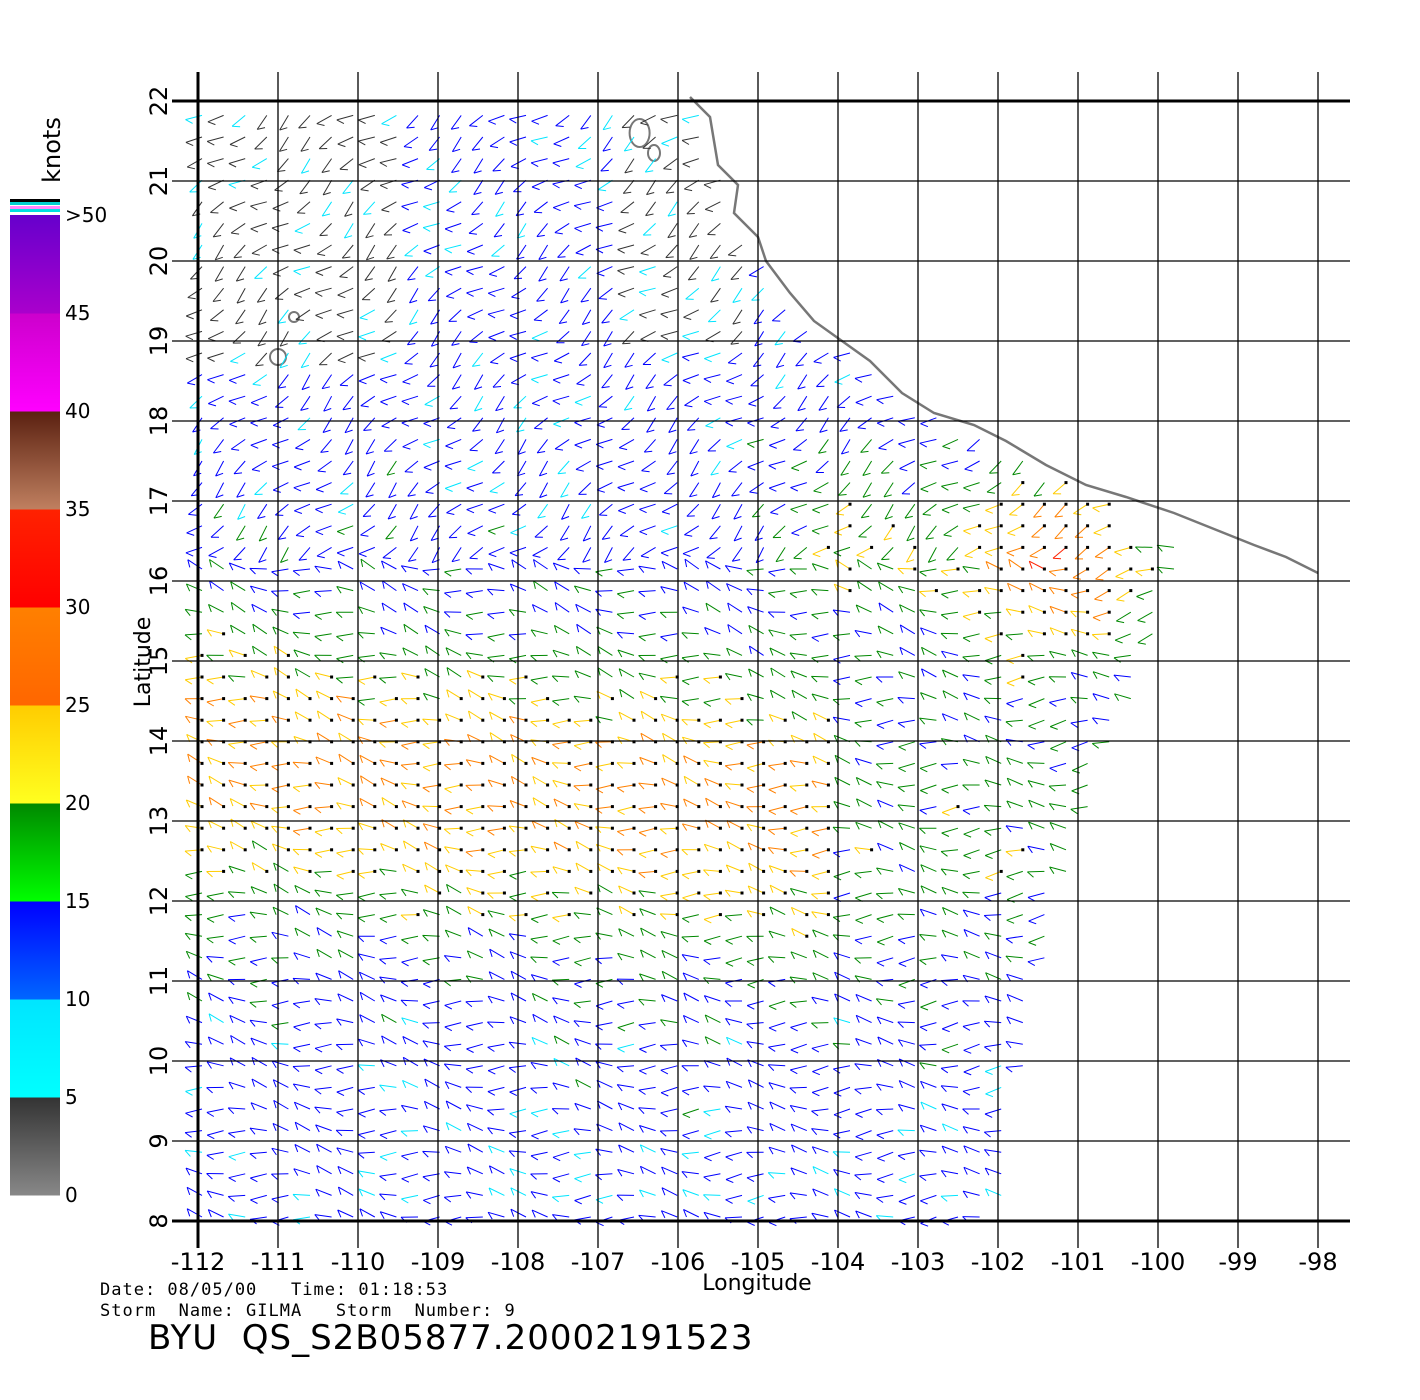 The image size is (1420, 1400). I want to click on legend-stripe, so click(35, 200).